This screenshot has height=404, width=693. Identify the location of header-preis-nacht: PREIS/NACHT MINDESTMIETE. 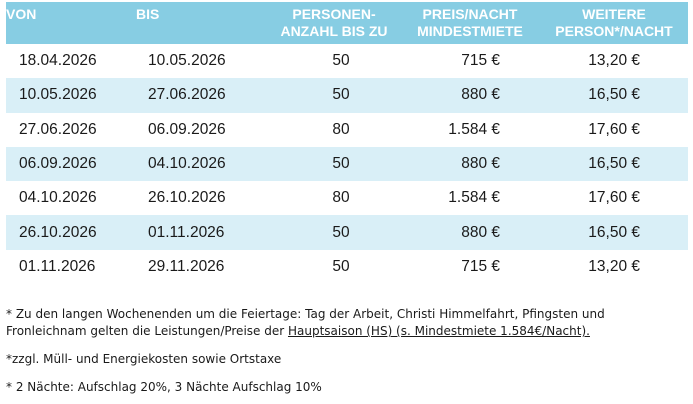
(470, 23).